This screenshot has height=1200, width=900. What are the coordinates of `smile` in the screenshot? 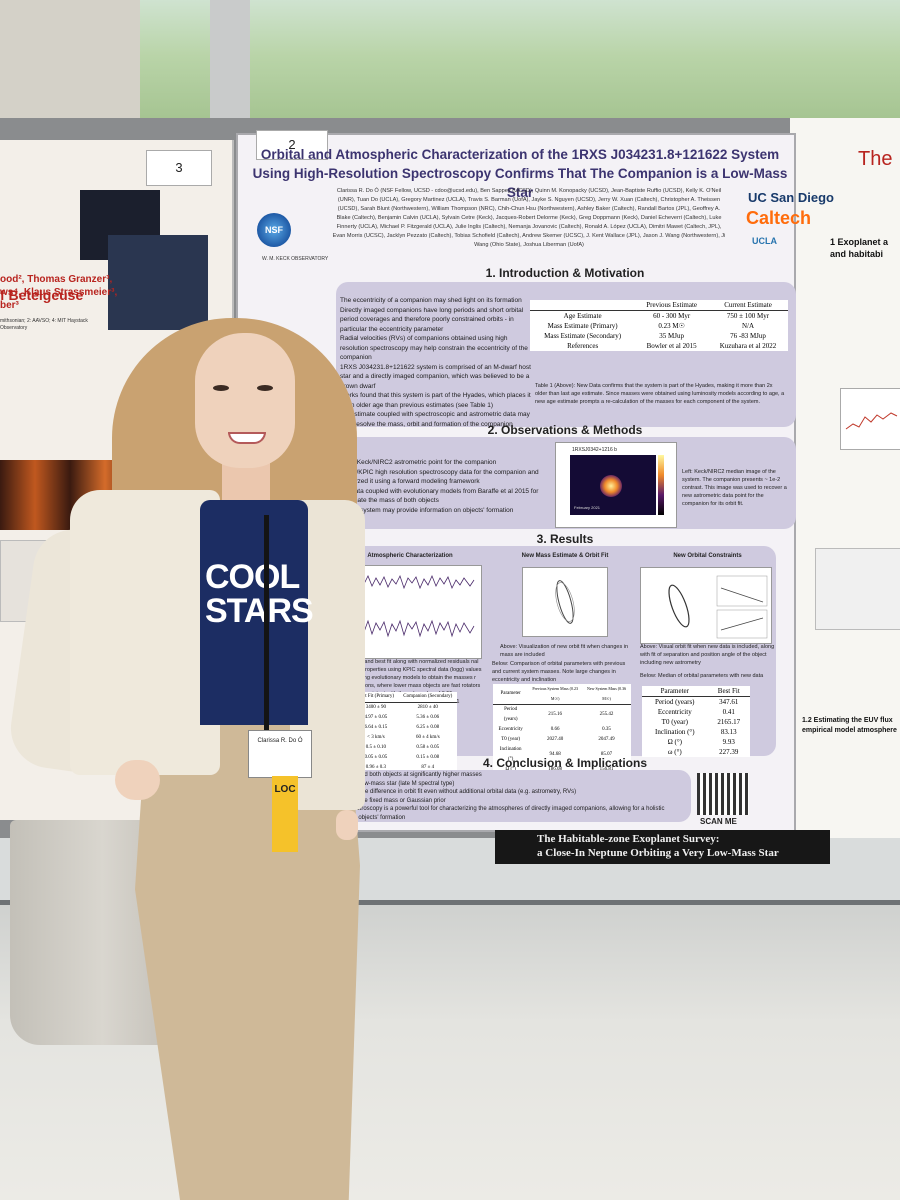 It's located at (247, 438).